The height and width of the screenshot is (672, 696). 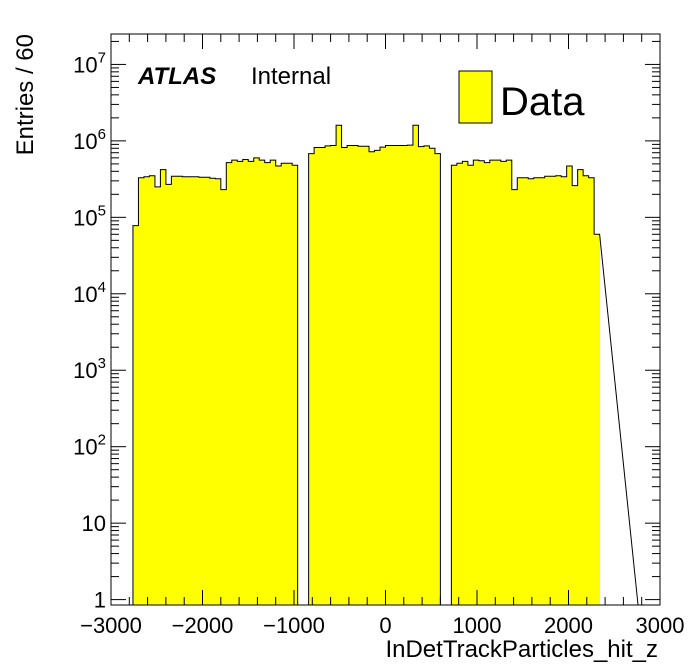 I want to click on internal-label: Internal, so click(x=291, y=76).